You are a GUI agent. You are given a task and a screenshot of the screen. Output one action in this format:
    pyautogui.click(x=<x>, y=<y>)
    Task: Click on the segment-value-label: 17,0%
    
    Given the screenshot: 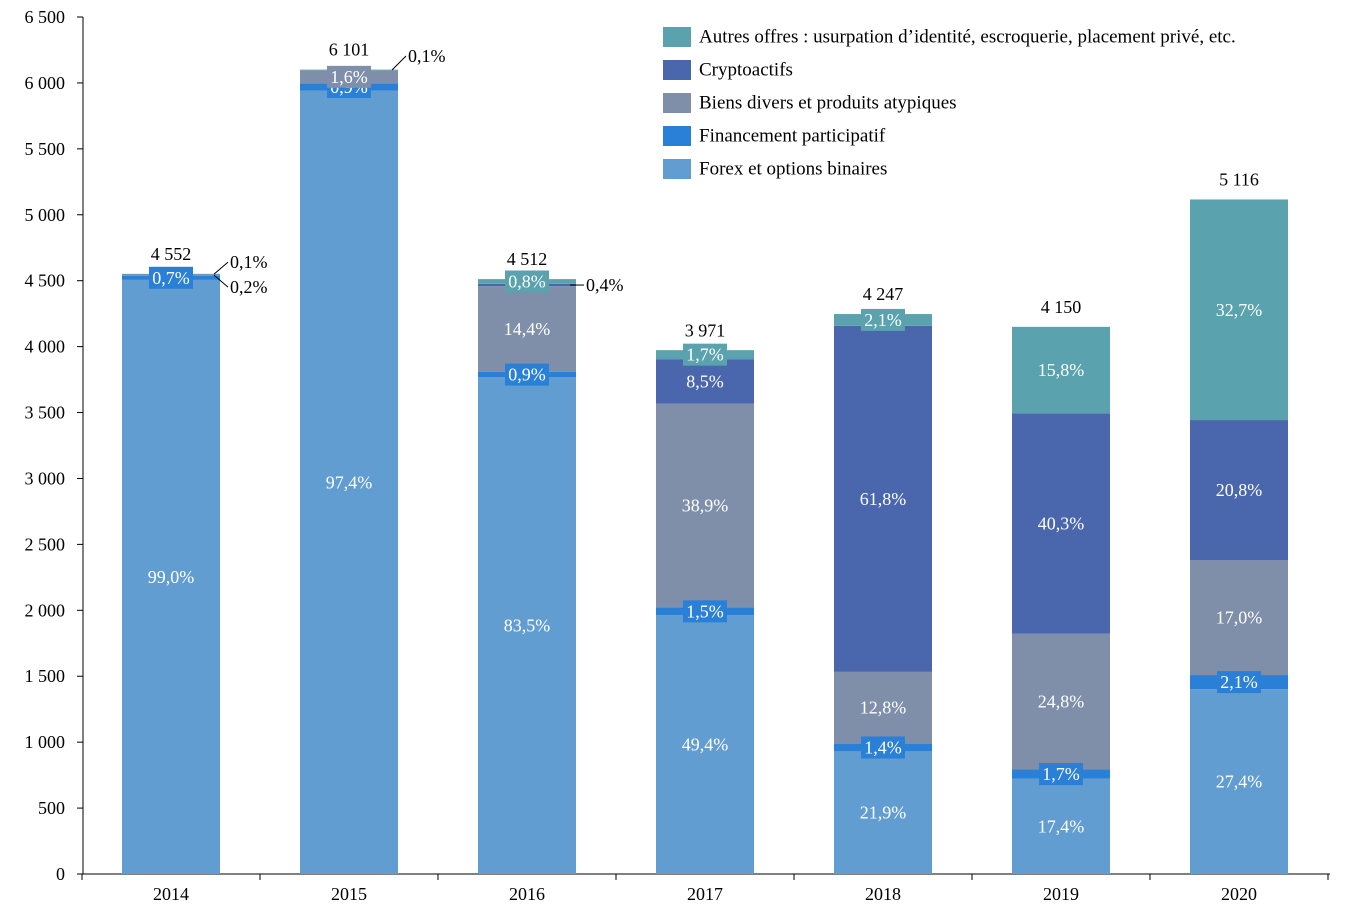 What is the action you would take?
    pyautogui.click(x=1239, y=618)
    